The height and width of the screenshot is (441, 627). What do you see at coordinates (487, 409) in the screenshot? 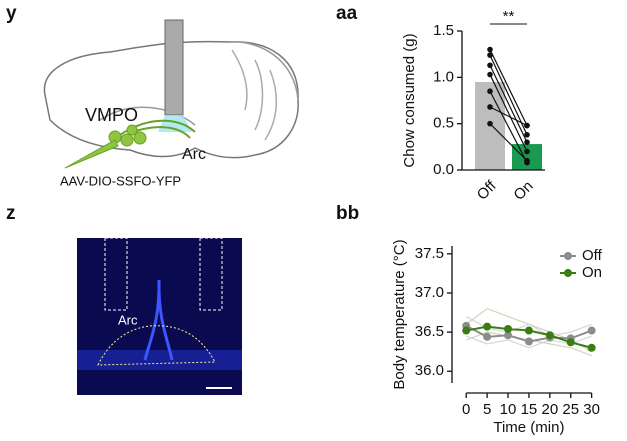
I see `x-tick-label: 5` at bounding box center [487, 409].